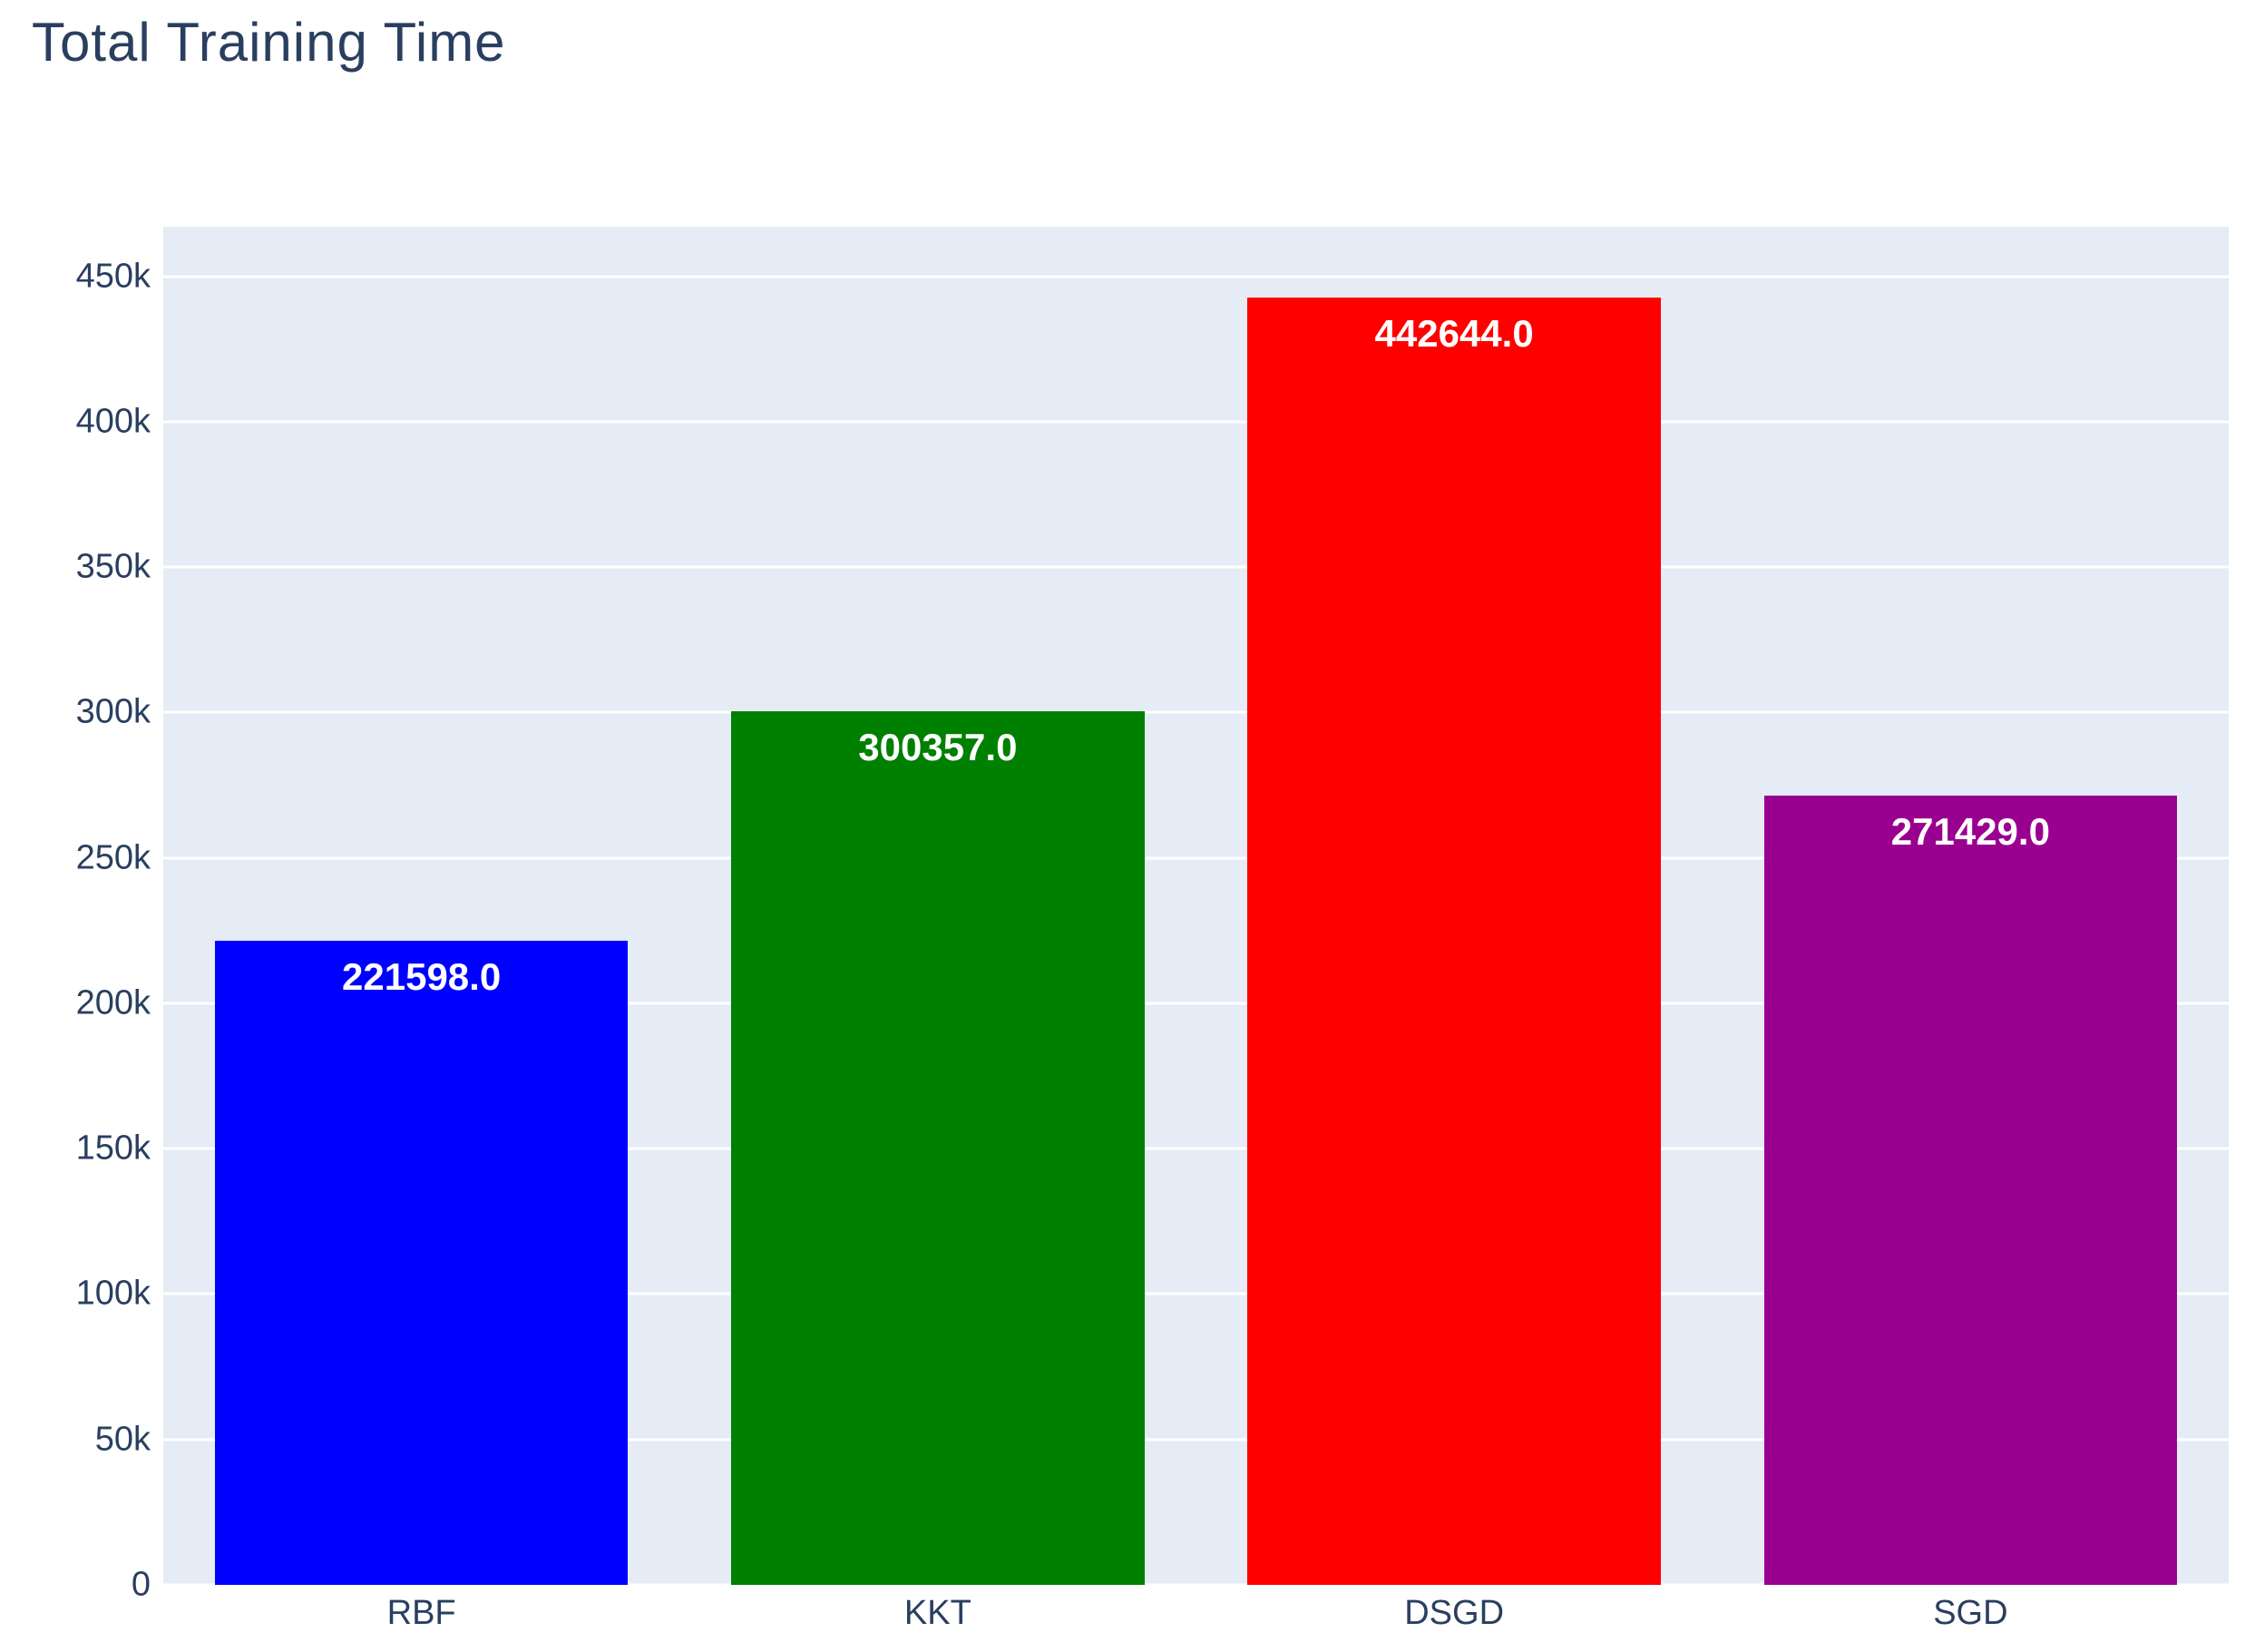 The width and height of the screenshot is (2255, 1652). Describe the element at coordinates (113, 421) in the screenshot. I see `y-tick-label: 400k` at that location.